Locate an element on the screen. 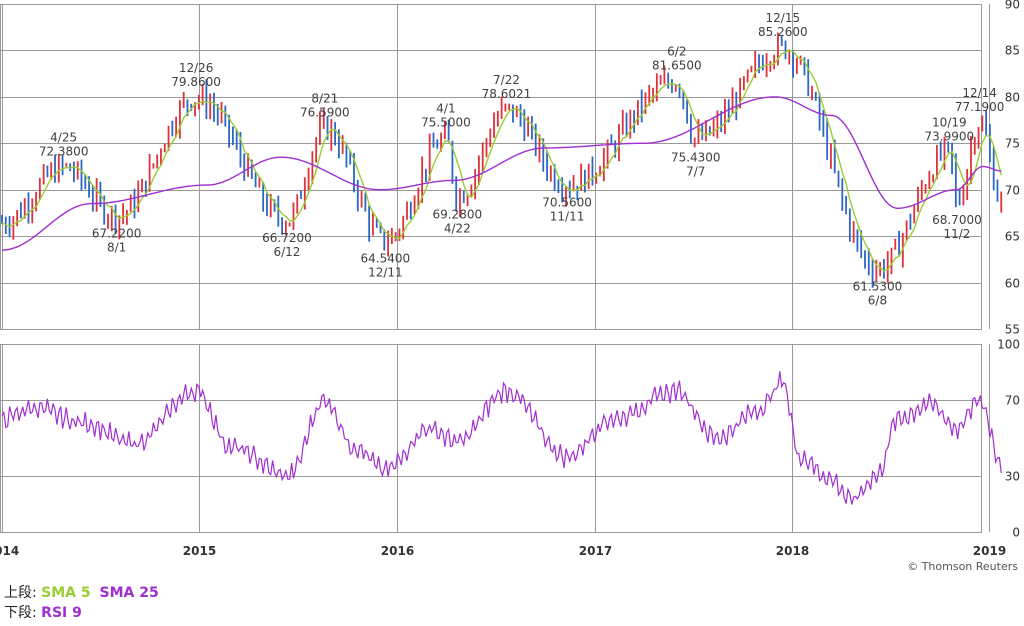 The image size is (1024, 626). annotation-text: 81.6500 is located at coordinates (677, 66).